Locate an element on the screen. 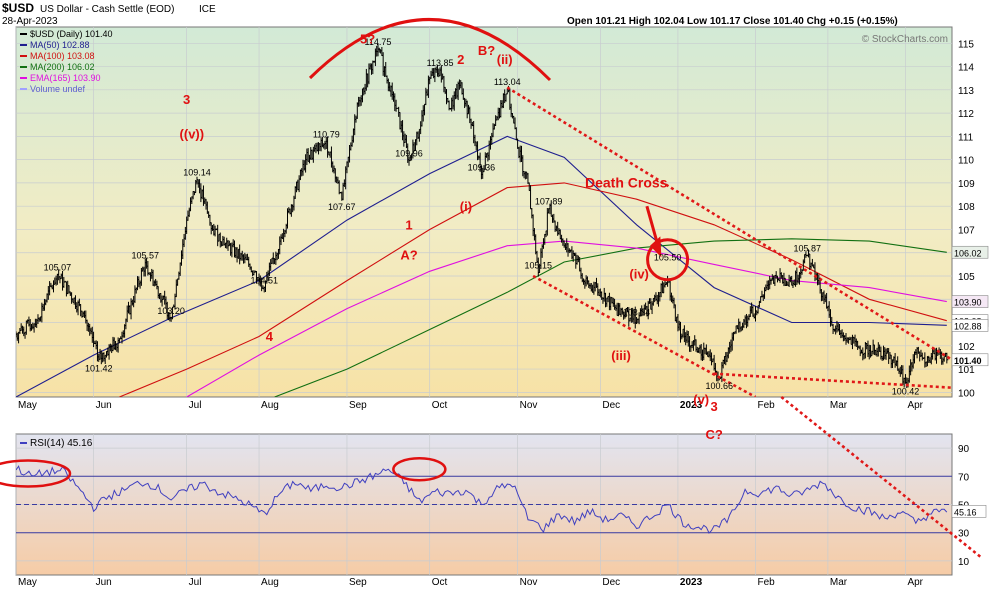 The image size is (990, 591). arrow-head is located at coordinates (655, 247).